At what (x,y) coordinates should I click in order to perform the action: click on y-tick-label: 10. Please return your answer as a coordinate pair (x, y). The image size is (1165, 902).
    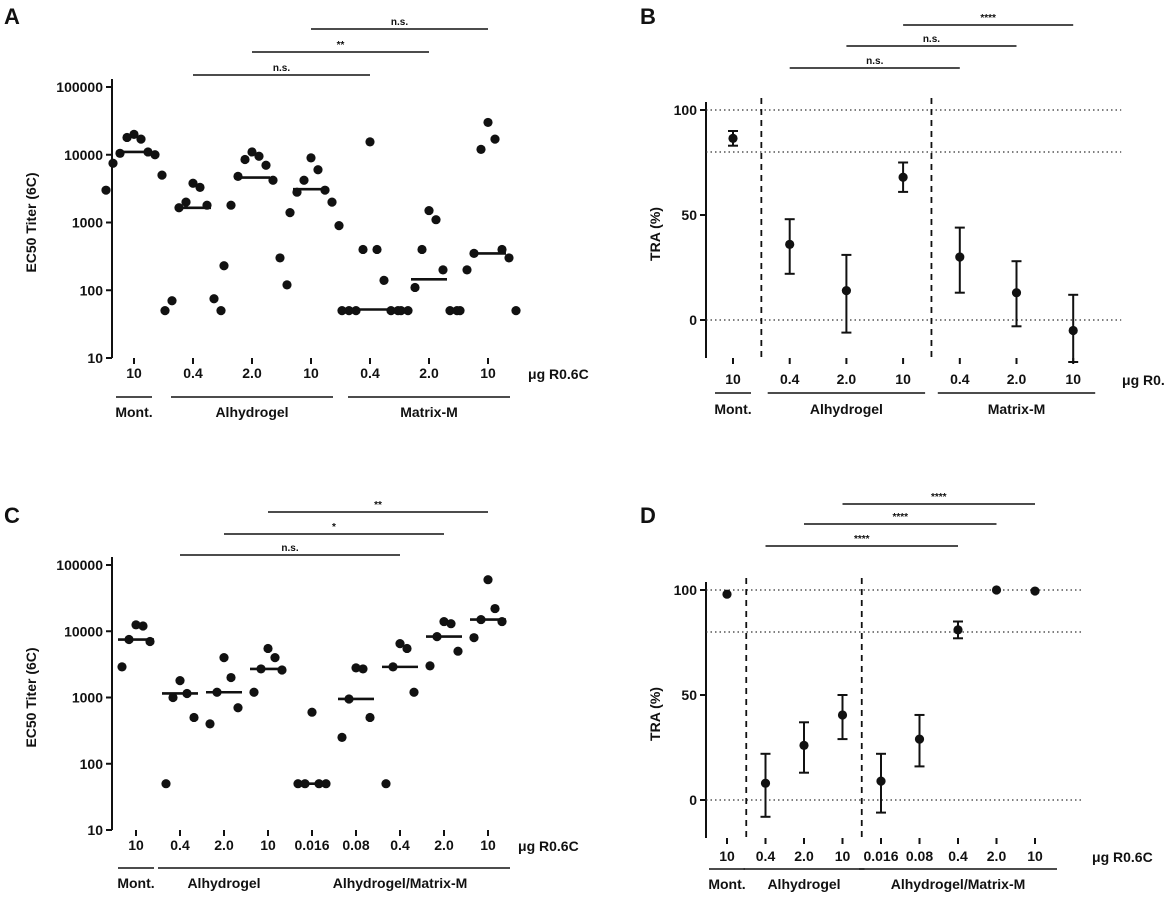
    Looking at the image, I should click on (95, 830).